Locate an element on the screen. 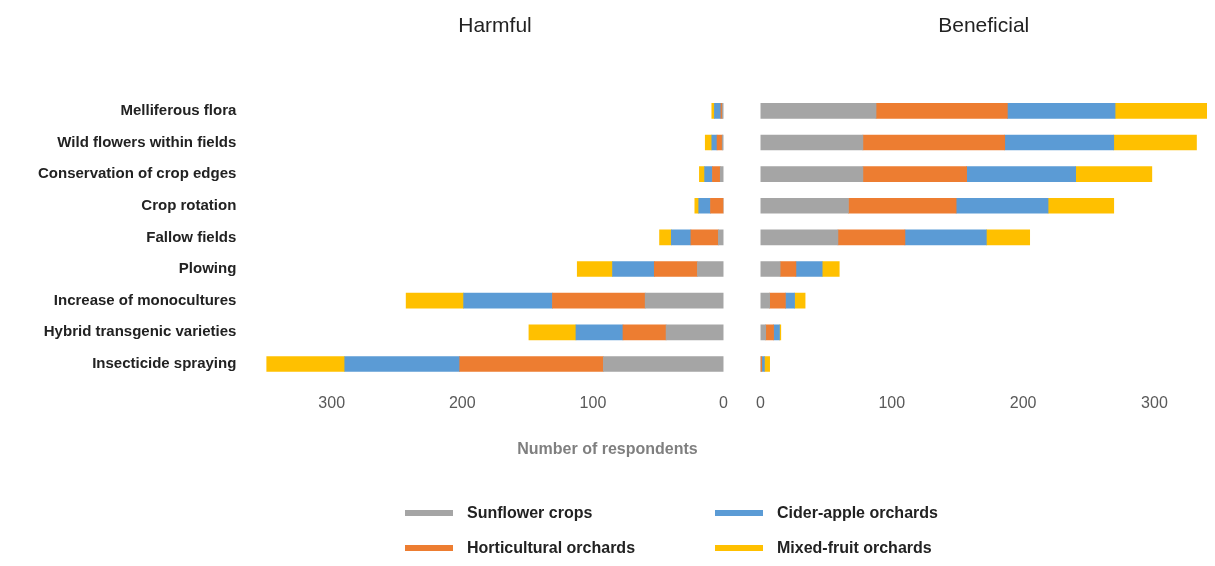 This screenshot has width=1215, height=566. legend-label: Mixed-fruit orchards is located at coordinates (854, 547).